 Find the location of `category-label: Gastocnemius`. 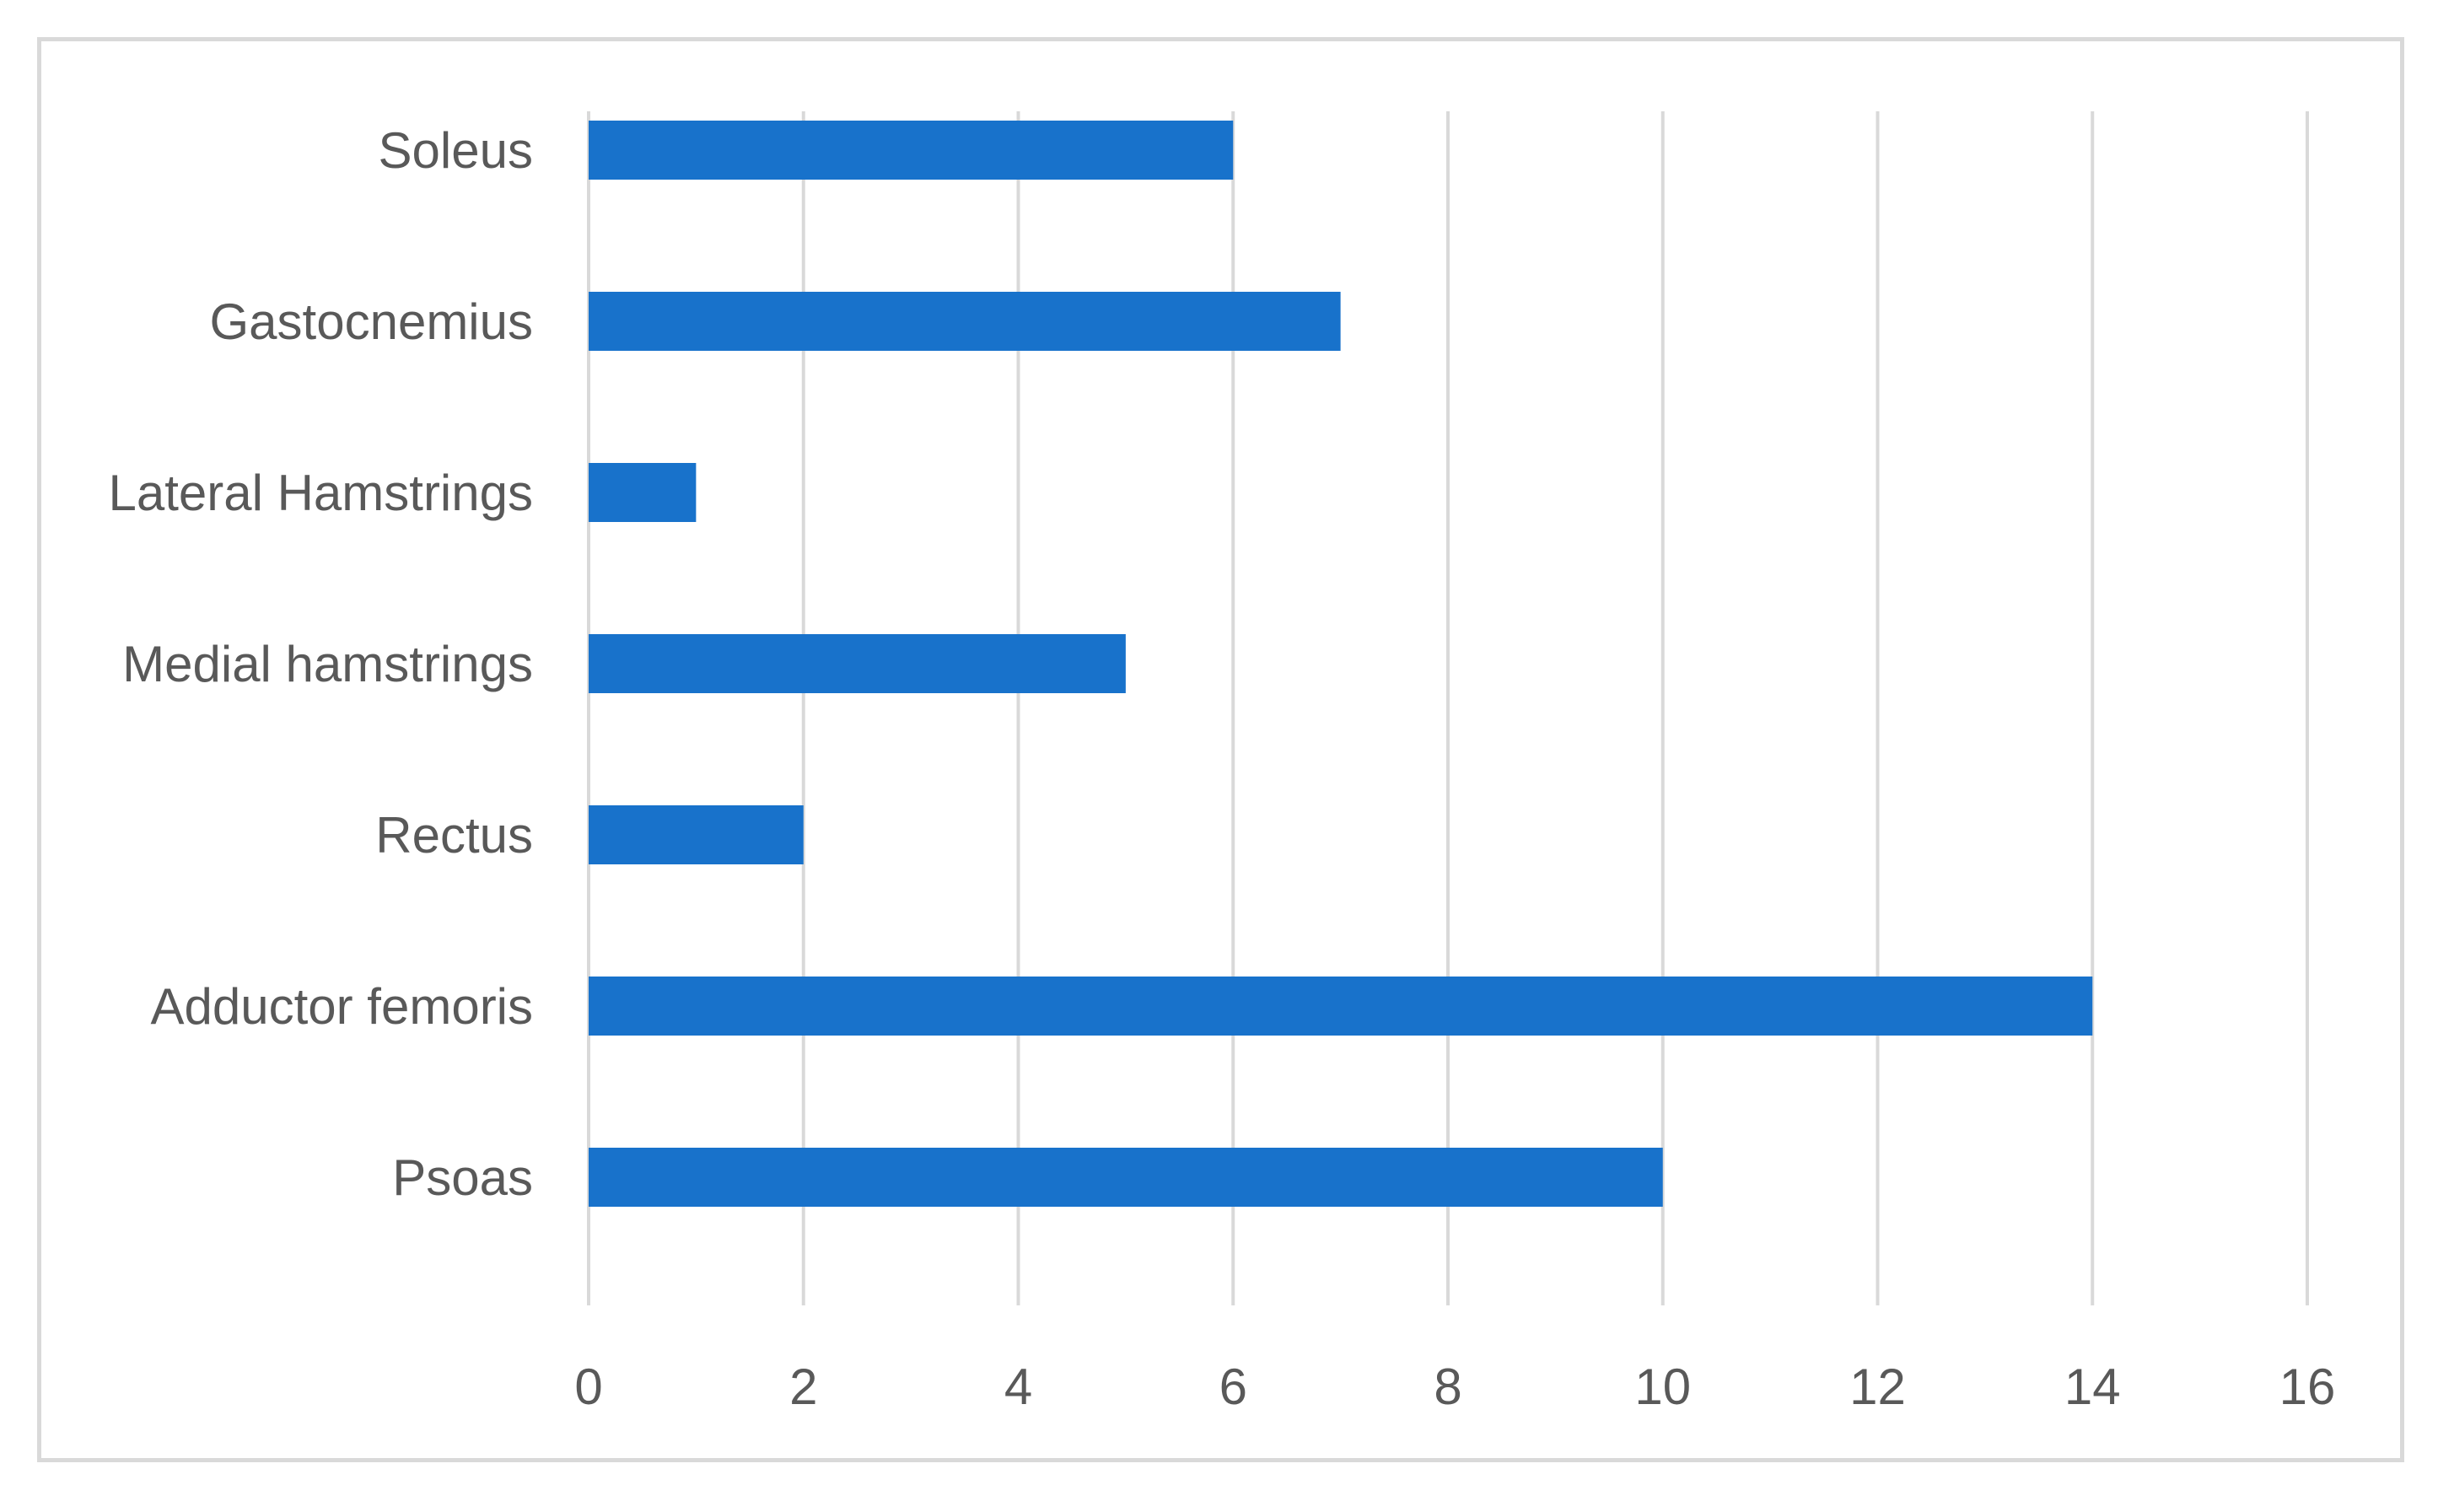

category-label: Gastocnemius is located at coordinates (372, 321).